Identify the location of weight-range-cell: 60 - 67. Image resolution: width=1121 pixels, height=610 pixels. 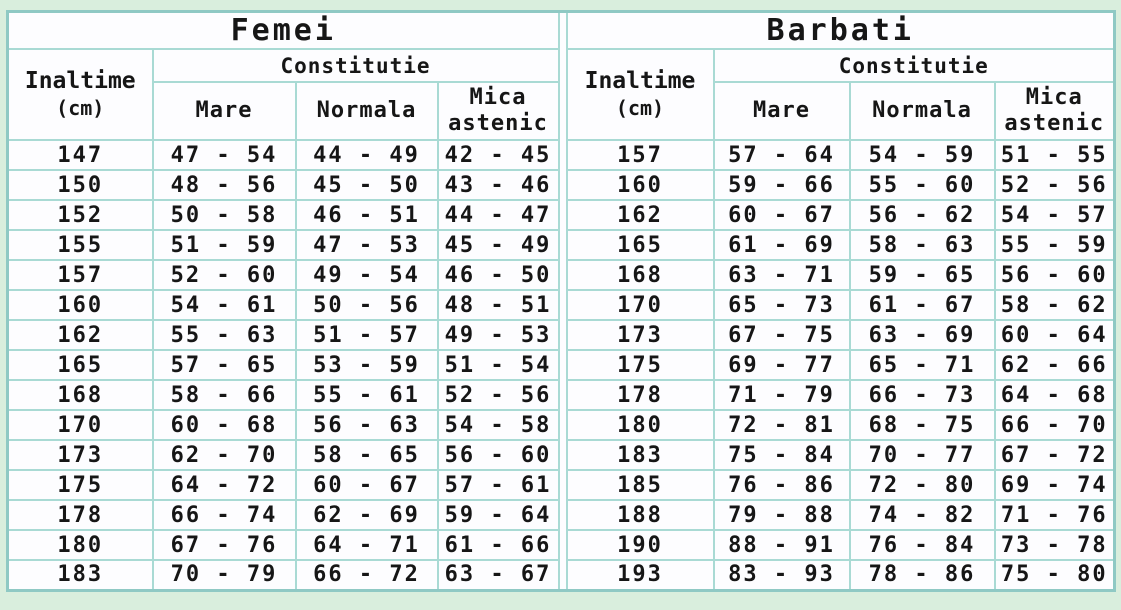
(781, 215).